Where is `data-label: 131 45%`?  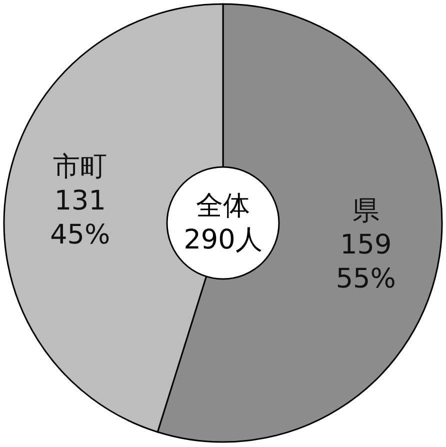 data-label: 131 45% is located at coordinates (80, 218).